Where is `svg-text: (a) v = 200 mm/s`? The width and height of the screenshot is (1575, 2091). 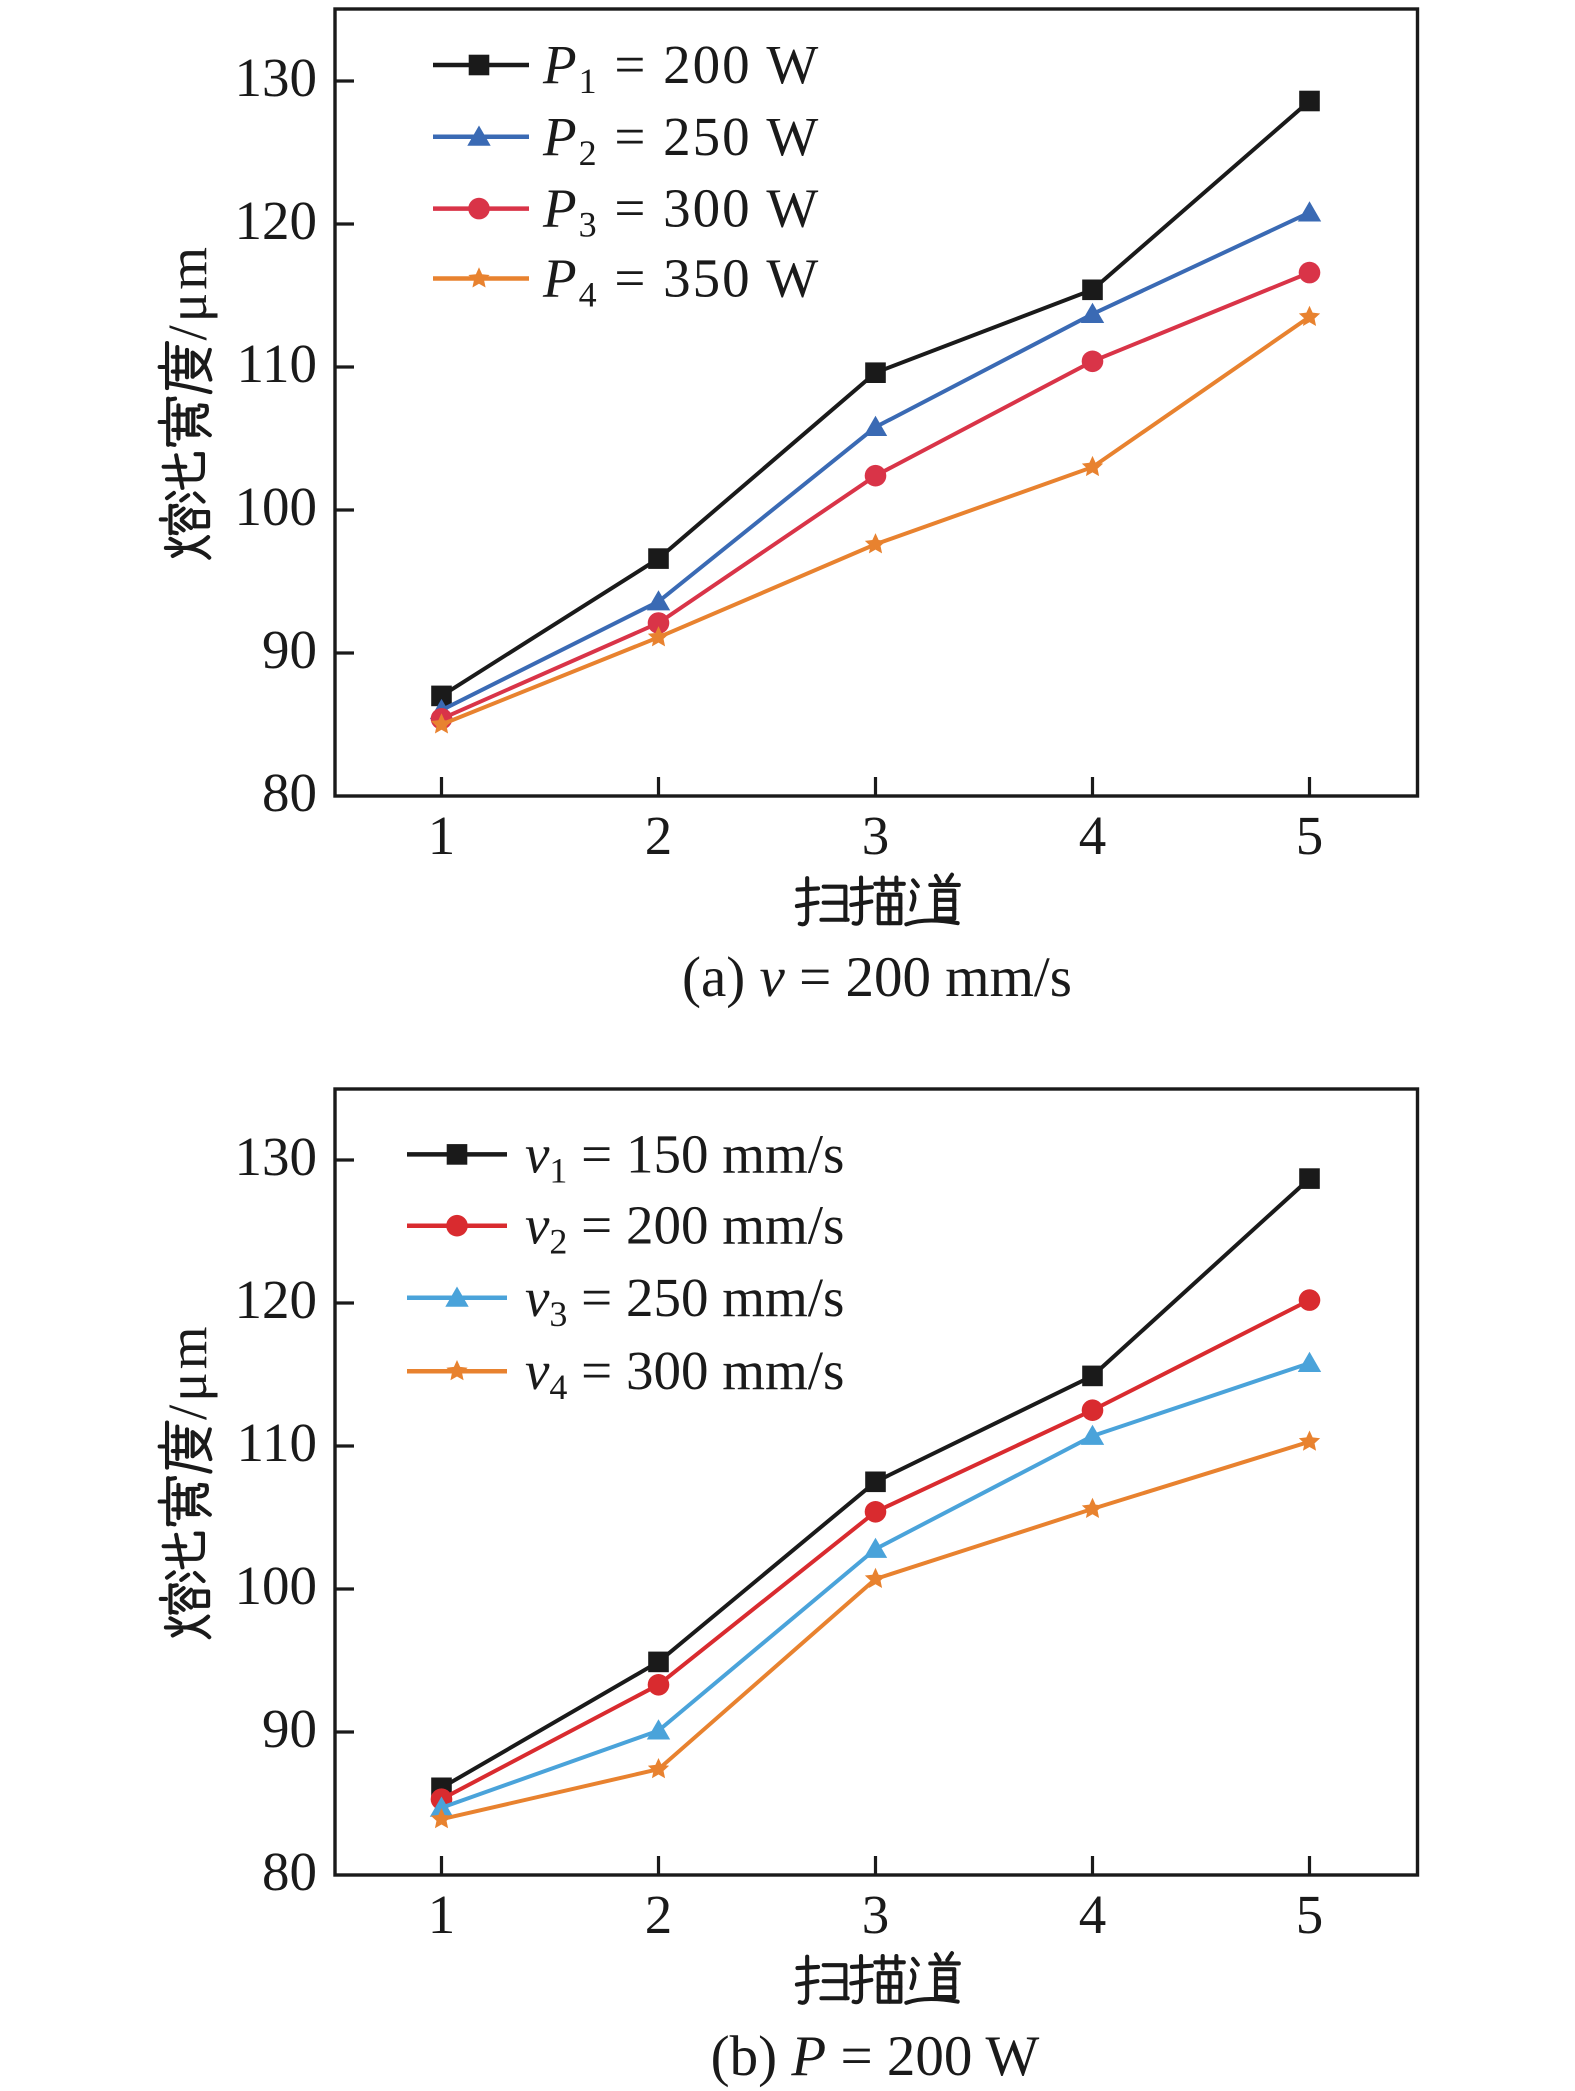 svg-text: (a) v = 200 mm/s is located at coordinates (877, 977).